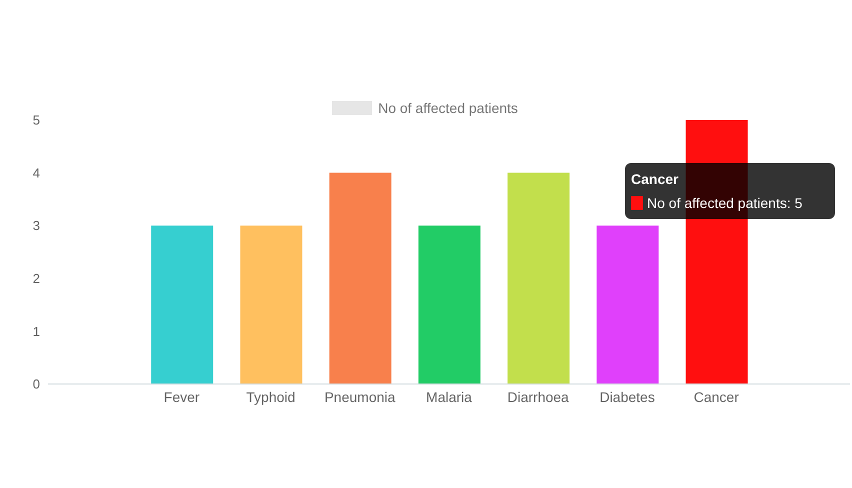  What do you see at coordinates (360, 396) in the screenshot?
I see `x-tick-label: Pneumonia` at bounding box center [360, 396].